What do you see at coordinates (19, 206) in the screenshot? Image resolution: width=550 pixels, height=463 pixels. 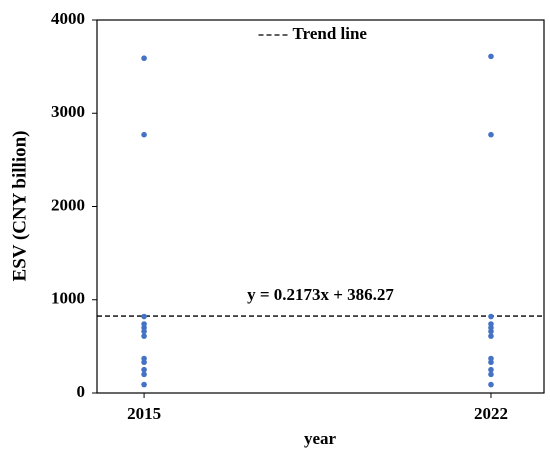 I see `y-axis-label: ESV (CNY billion)` at bounding box center [19, 206].